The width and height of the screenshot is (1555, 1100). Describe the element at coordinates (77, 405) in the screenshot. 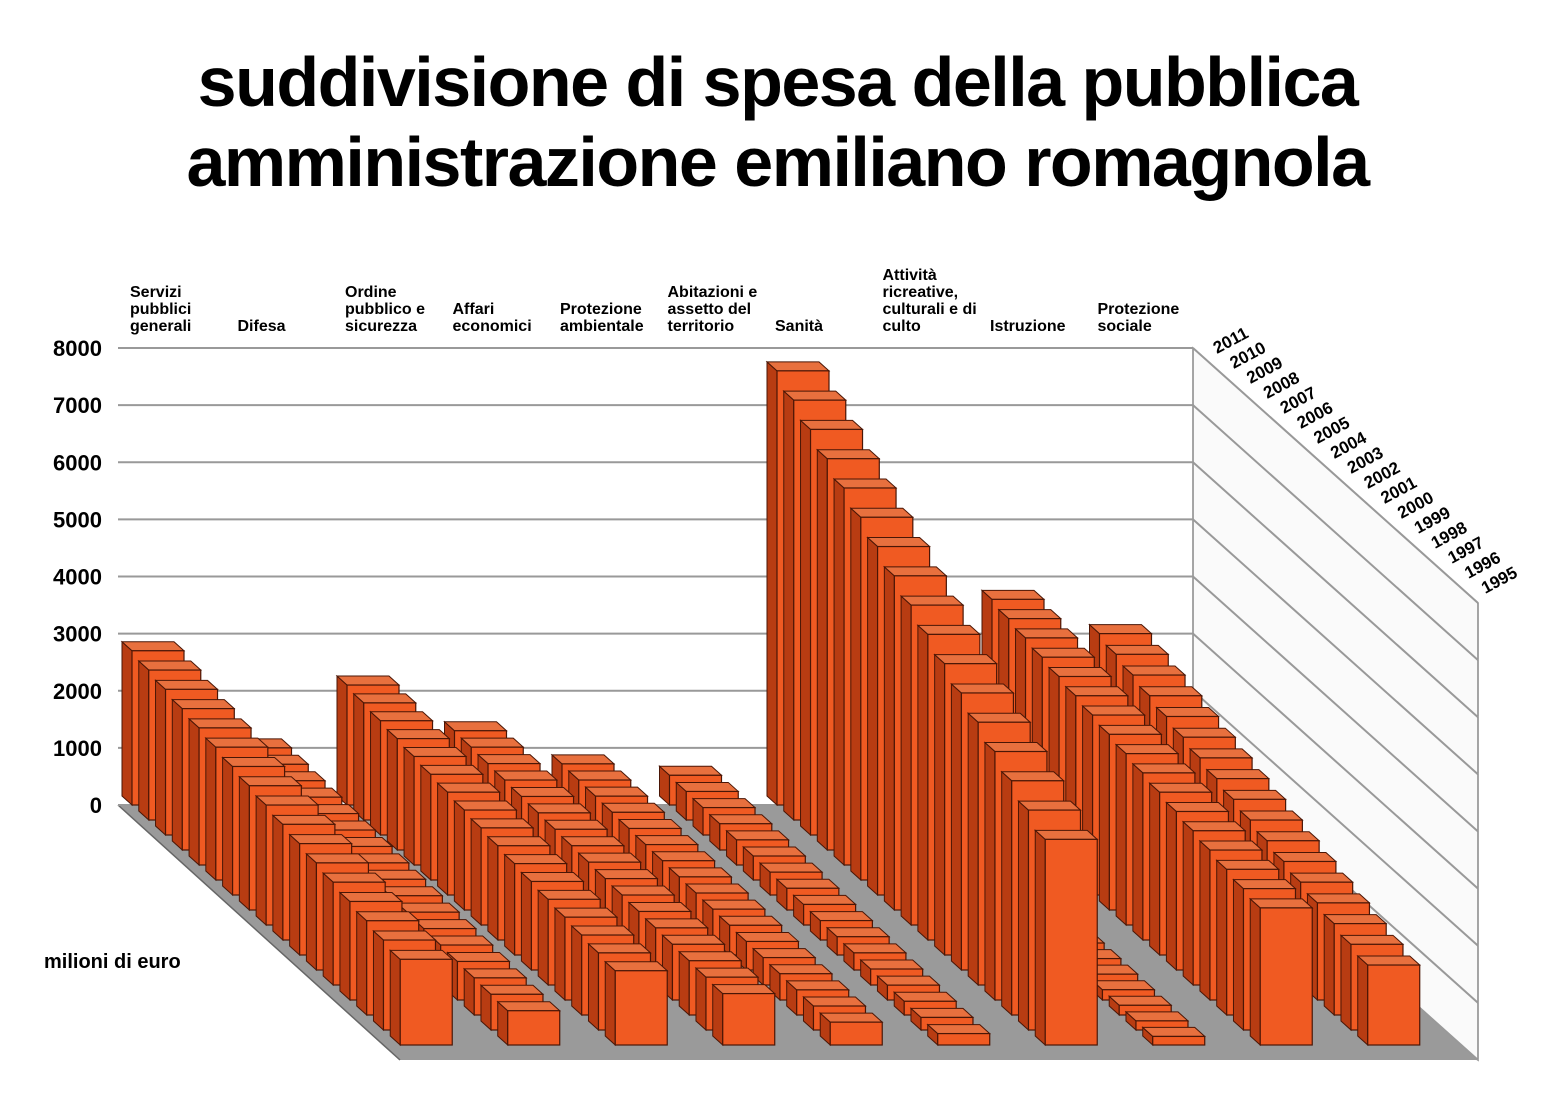

I see `y-tick-label: 7000` at that location.